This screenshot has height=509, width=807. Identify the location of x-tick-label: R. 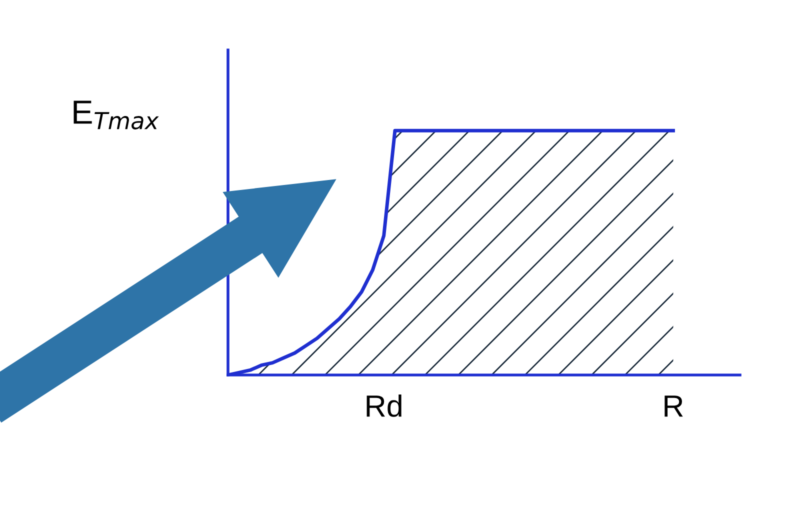
(673, 406).